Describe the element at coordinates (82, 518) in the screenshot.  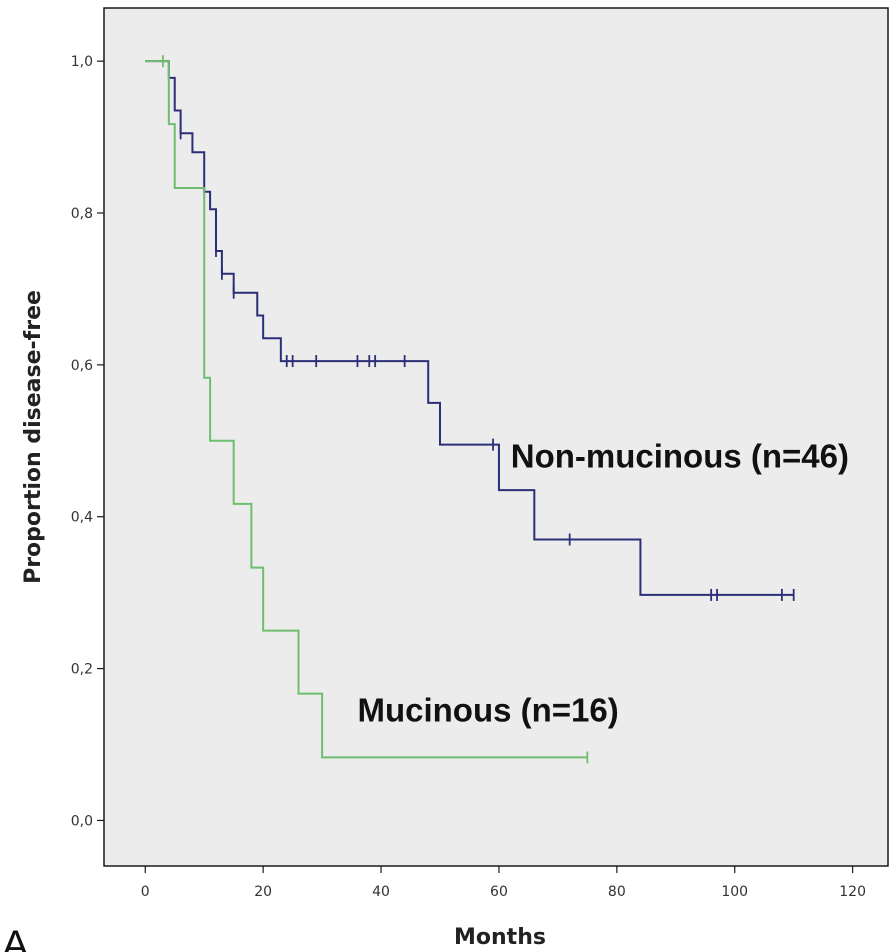
I see `y-tick-label: 0,4` at that location.